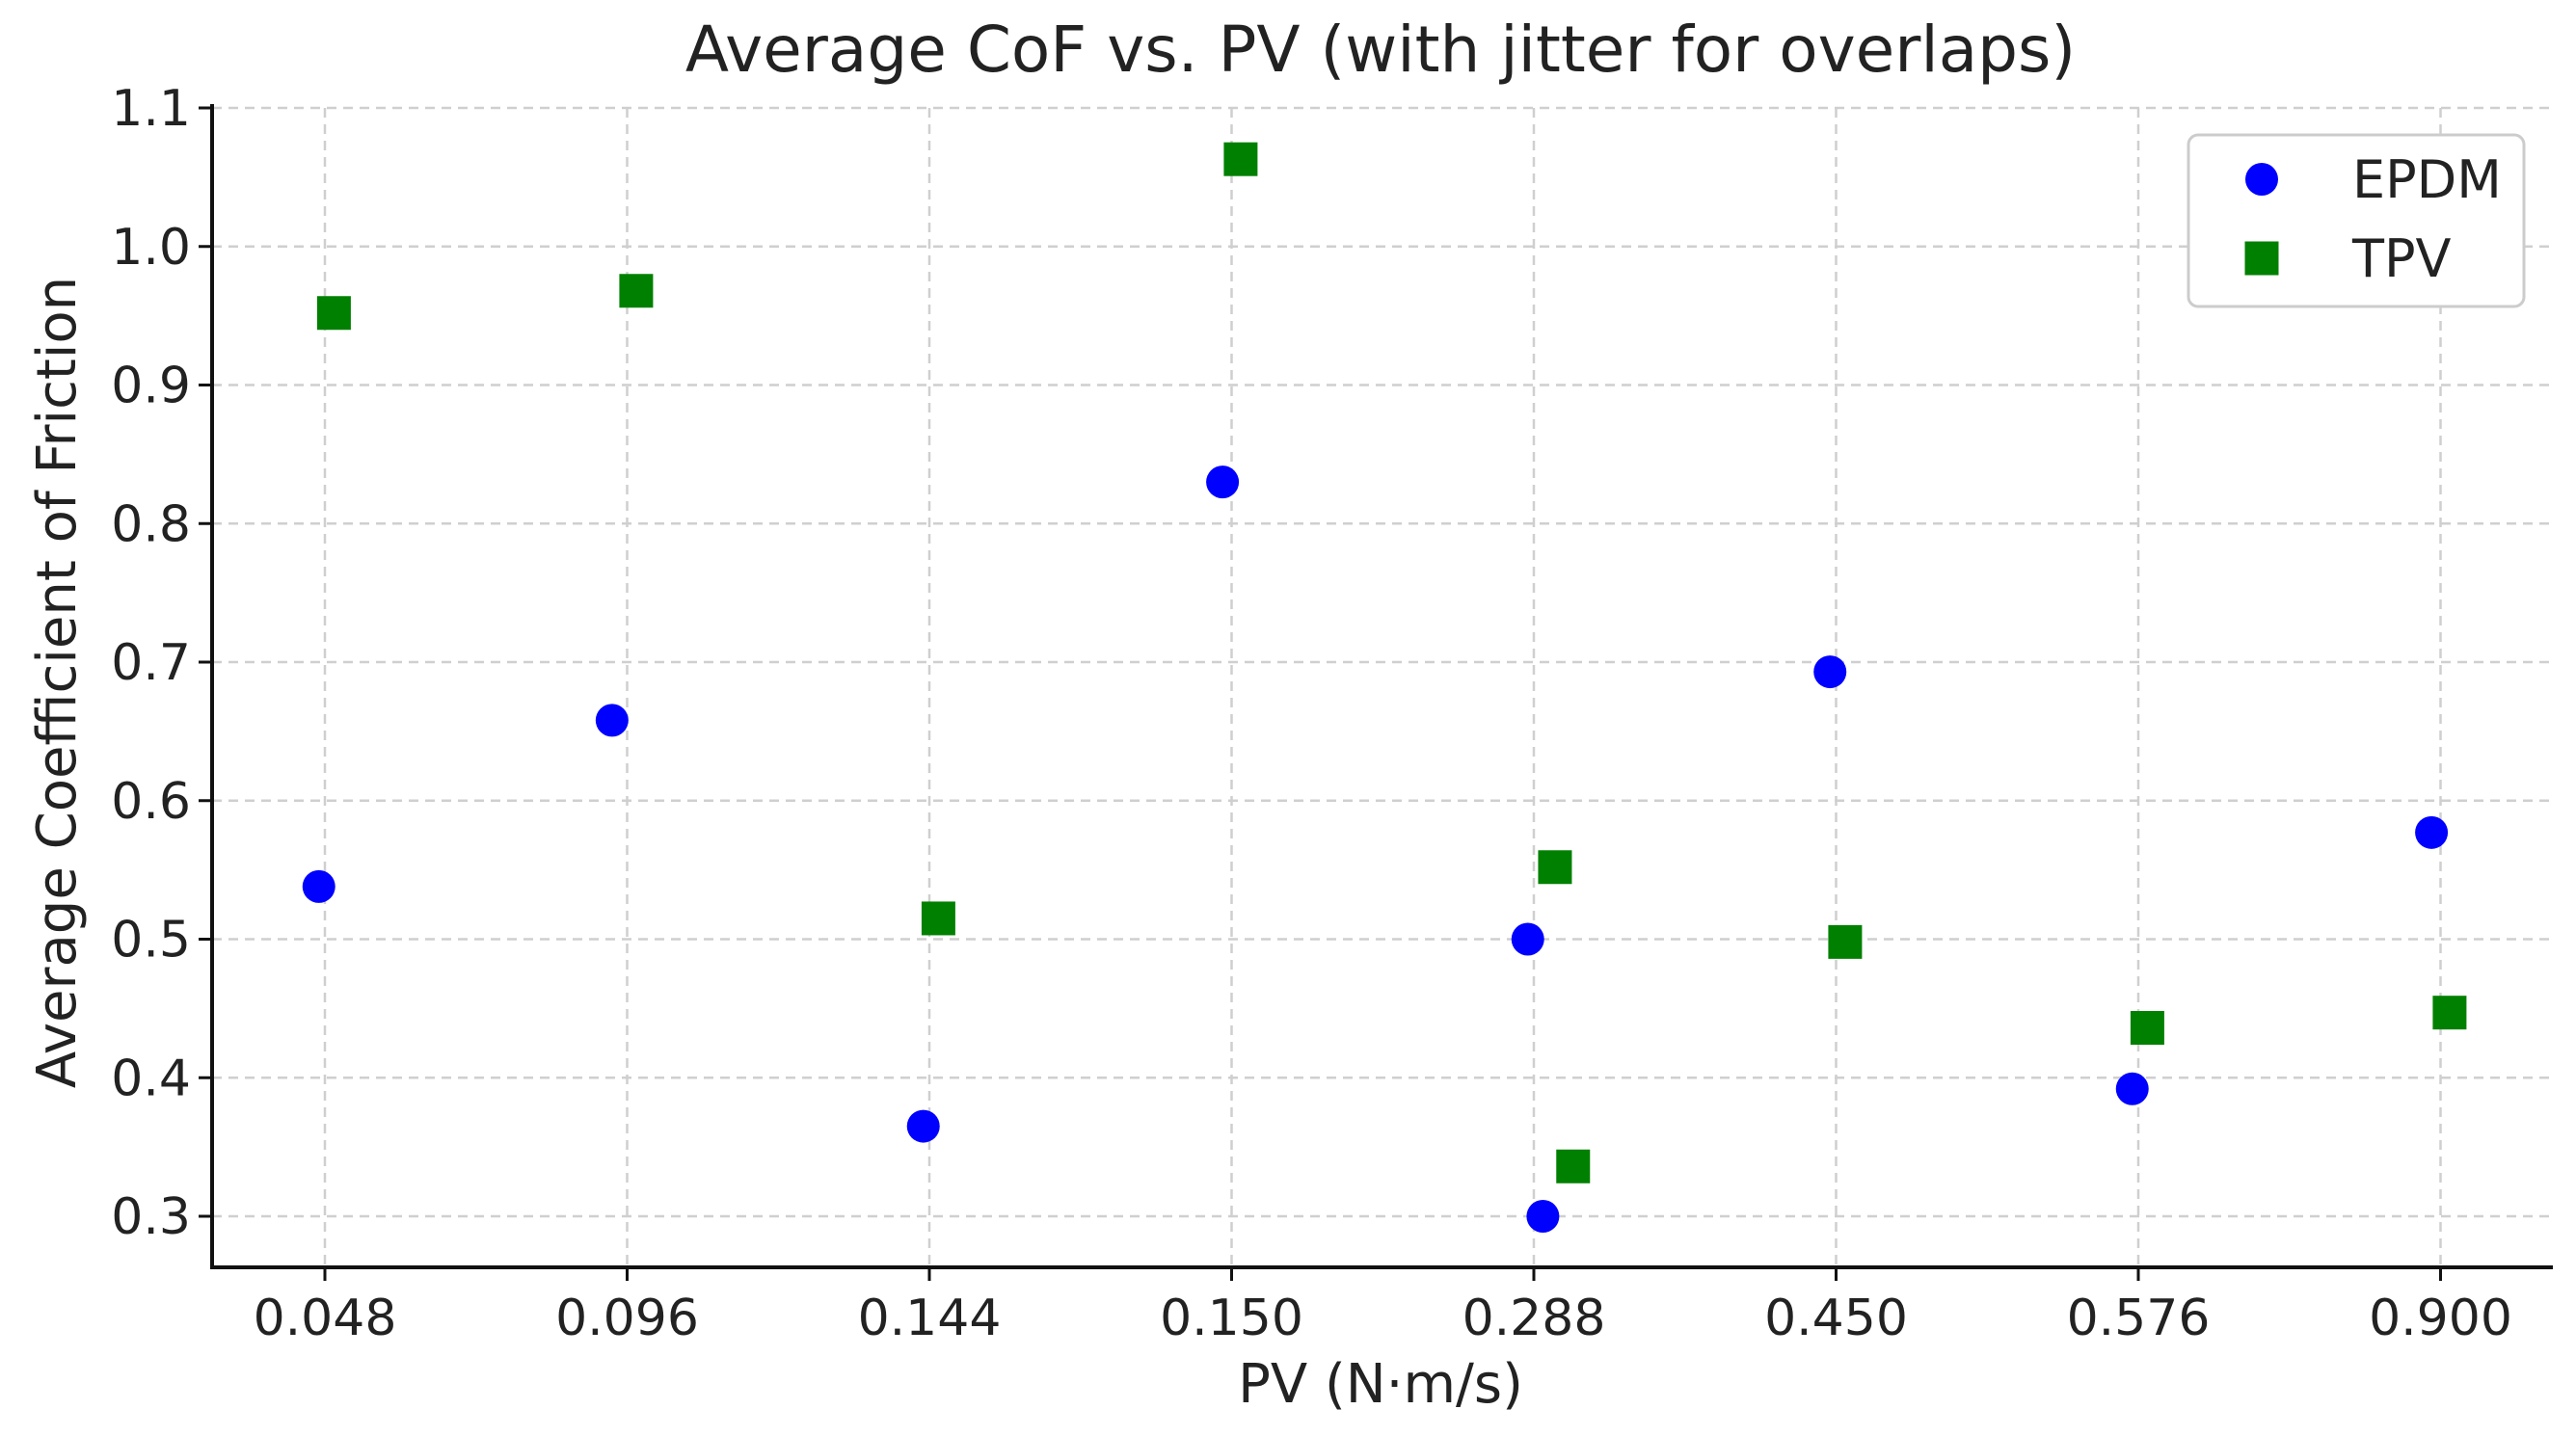  I want to click on x-tick-label: 0.150, so click(1231, 1318).